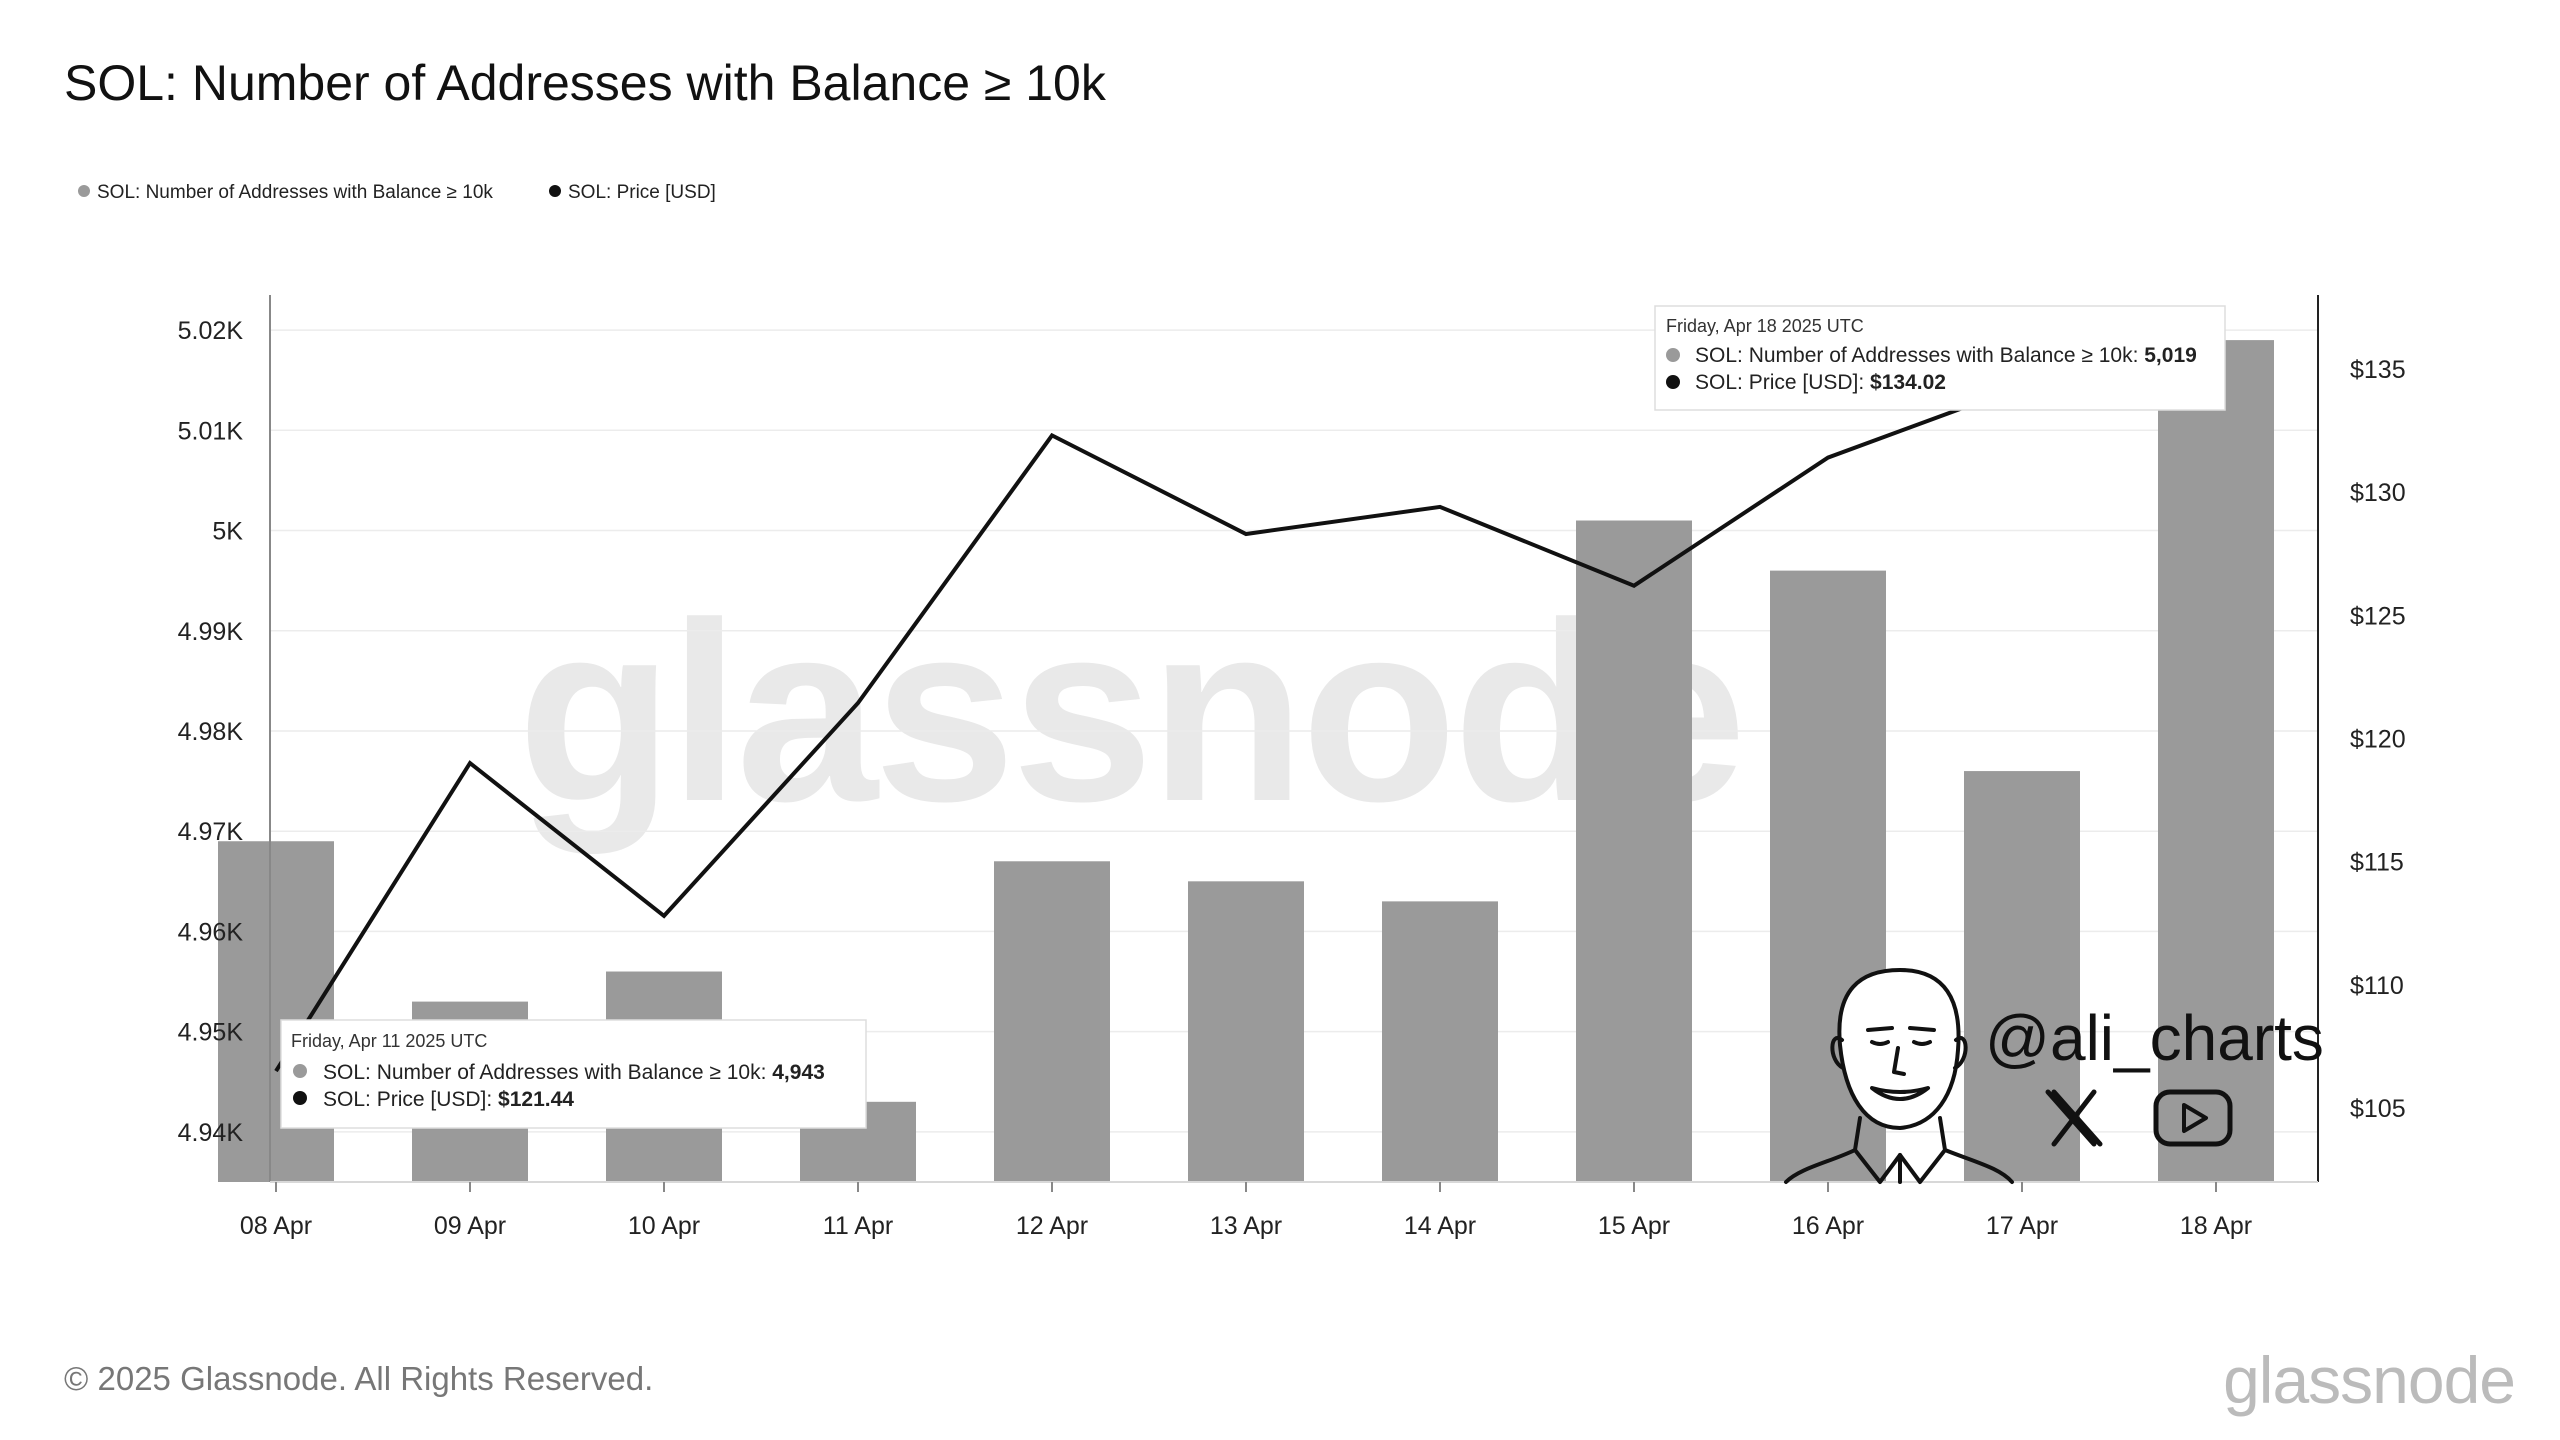 Image resolution: width=2560 pixels, height=1440 pixels. What do you see at coordinates (2170, 355) in the screenshot?
I see `tooltip-value: 5,019` at bounding box center [2170, 355].